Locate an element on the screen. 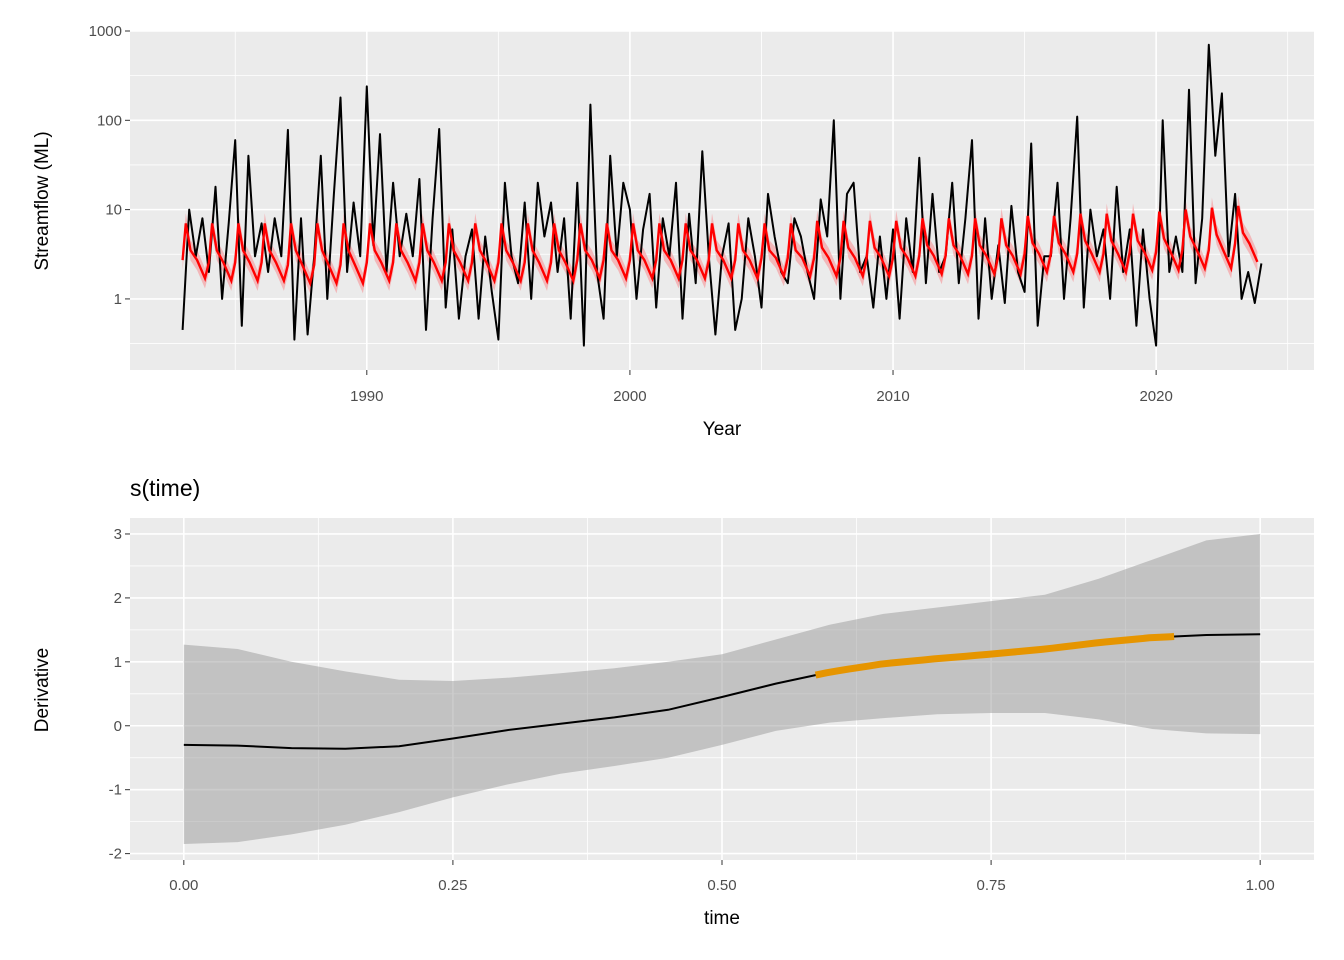 The width and height of the screenshot is (1344, 960). x-tick-label: 0.25 is located at coordinates (452, 885).